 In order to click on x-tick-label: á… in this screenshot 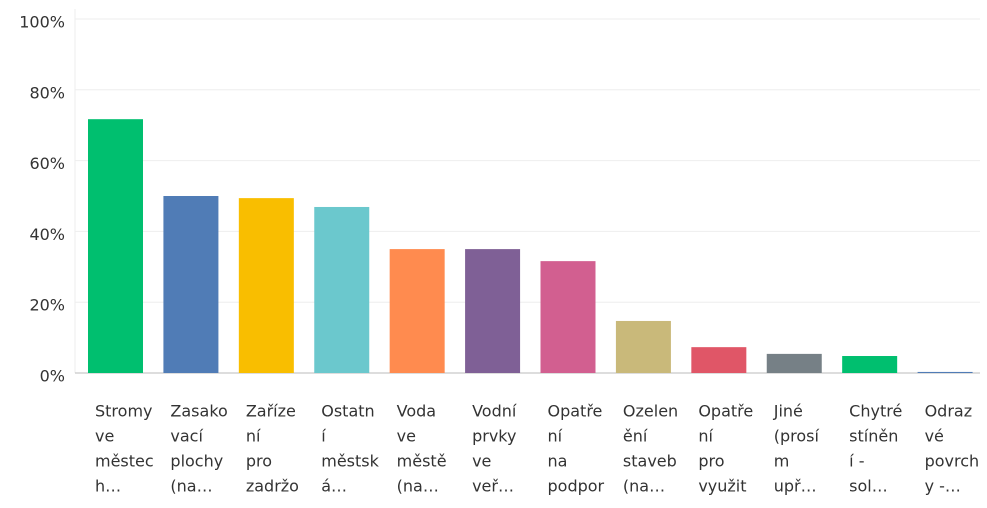, I will do `click(334, 486)`.